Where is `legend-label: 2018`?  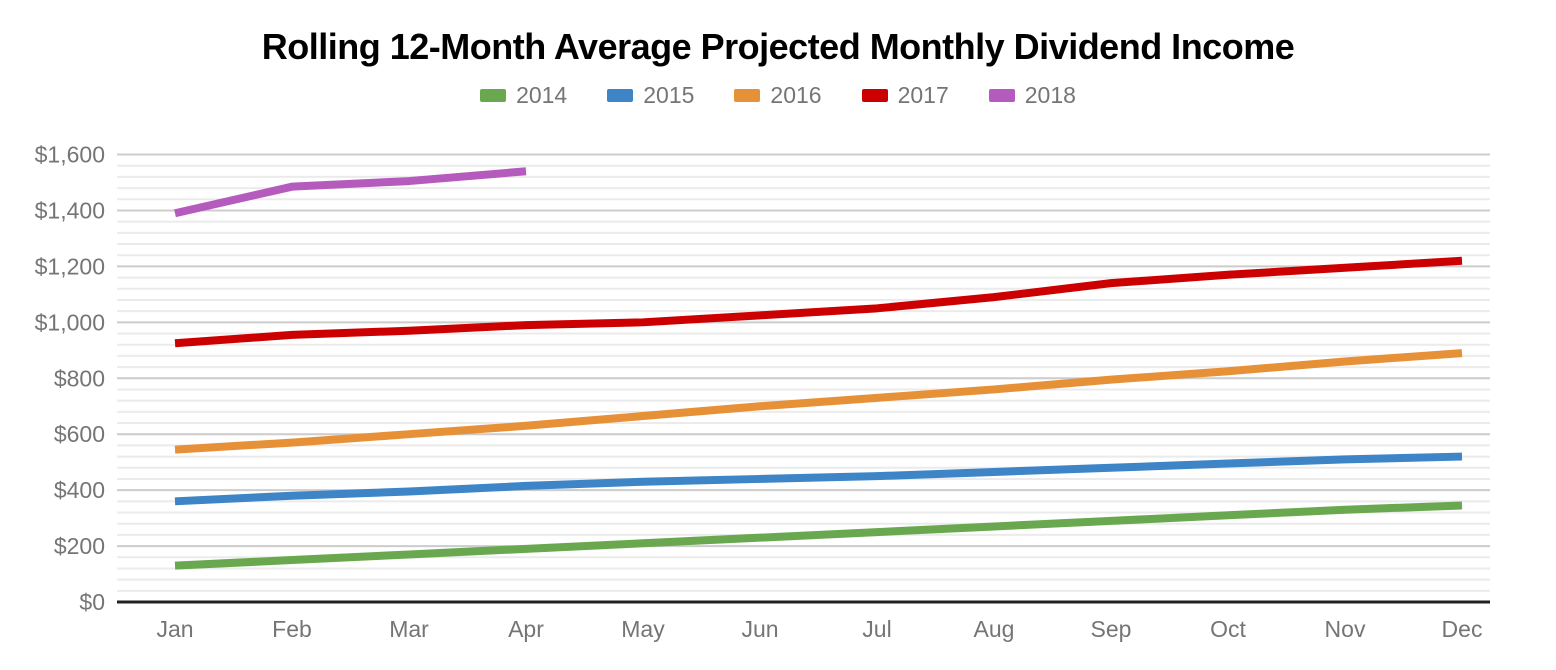 legend-label: 2018 is located at coordinates (1050, 94).